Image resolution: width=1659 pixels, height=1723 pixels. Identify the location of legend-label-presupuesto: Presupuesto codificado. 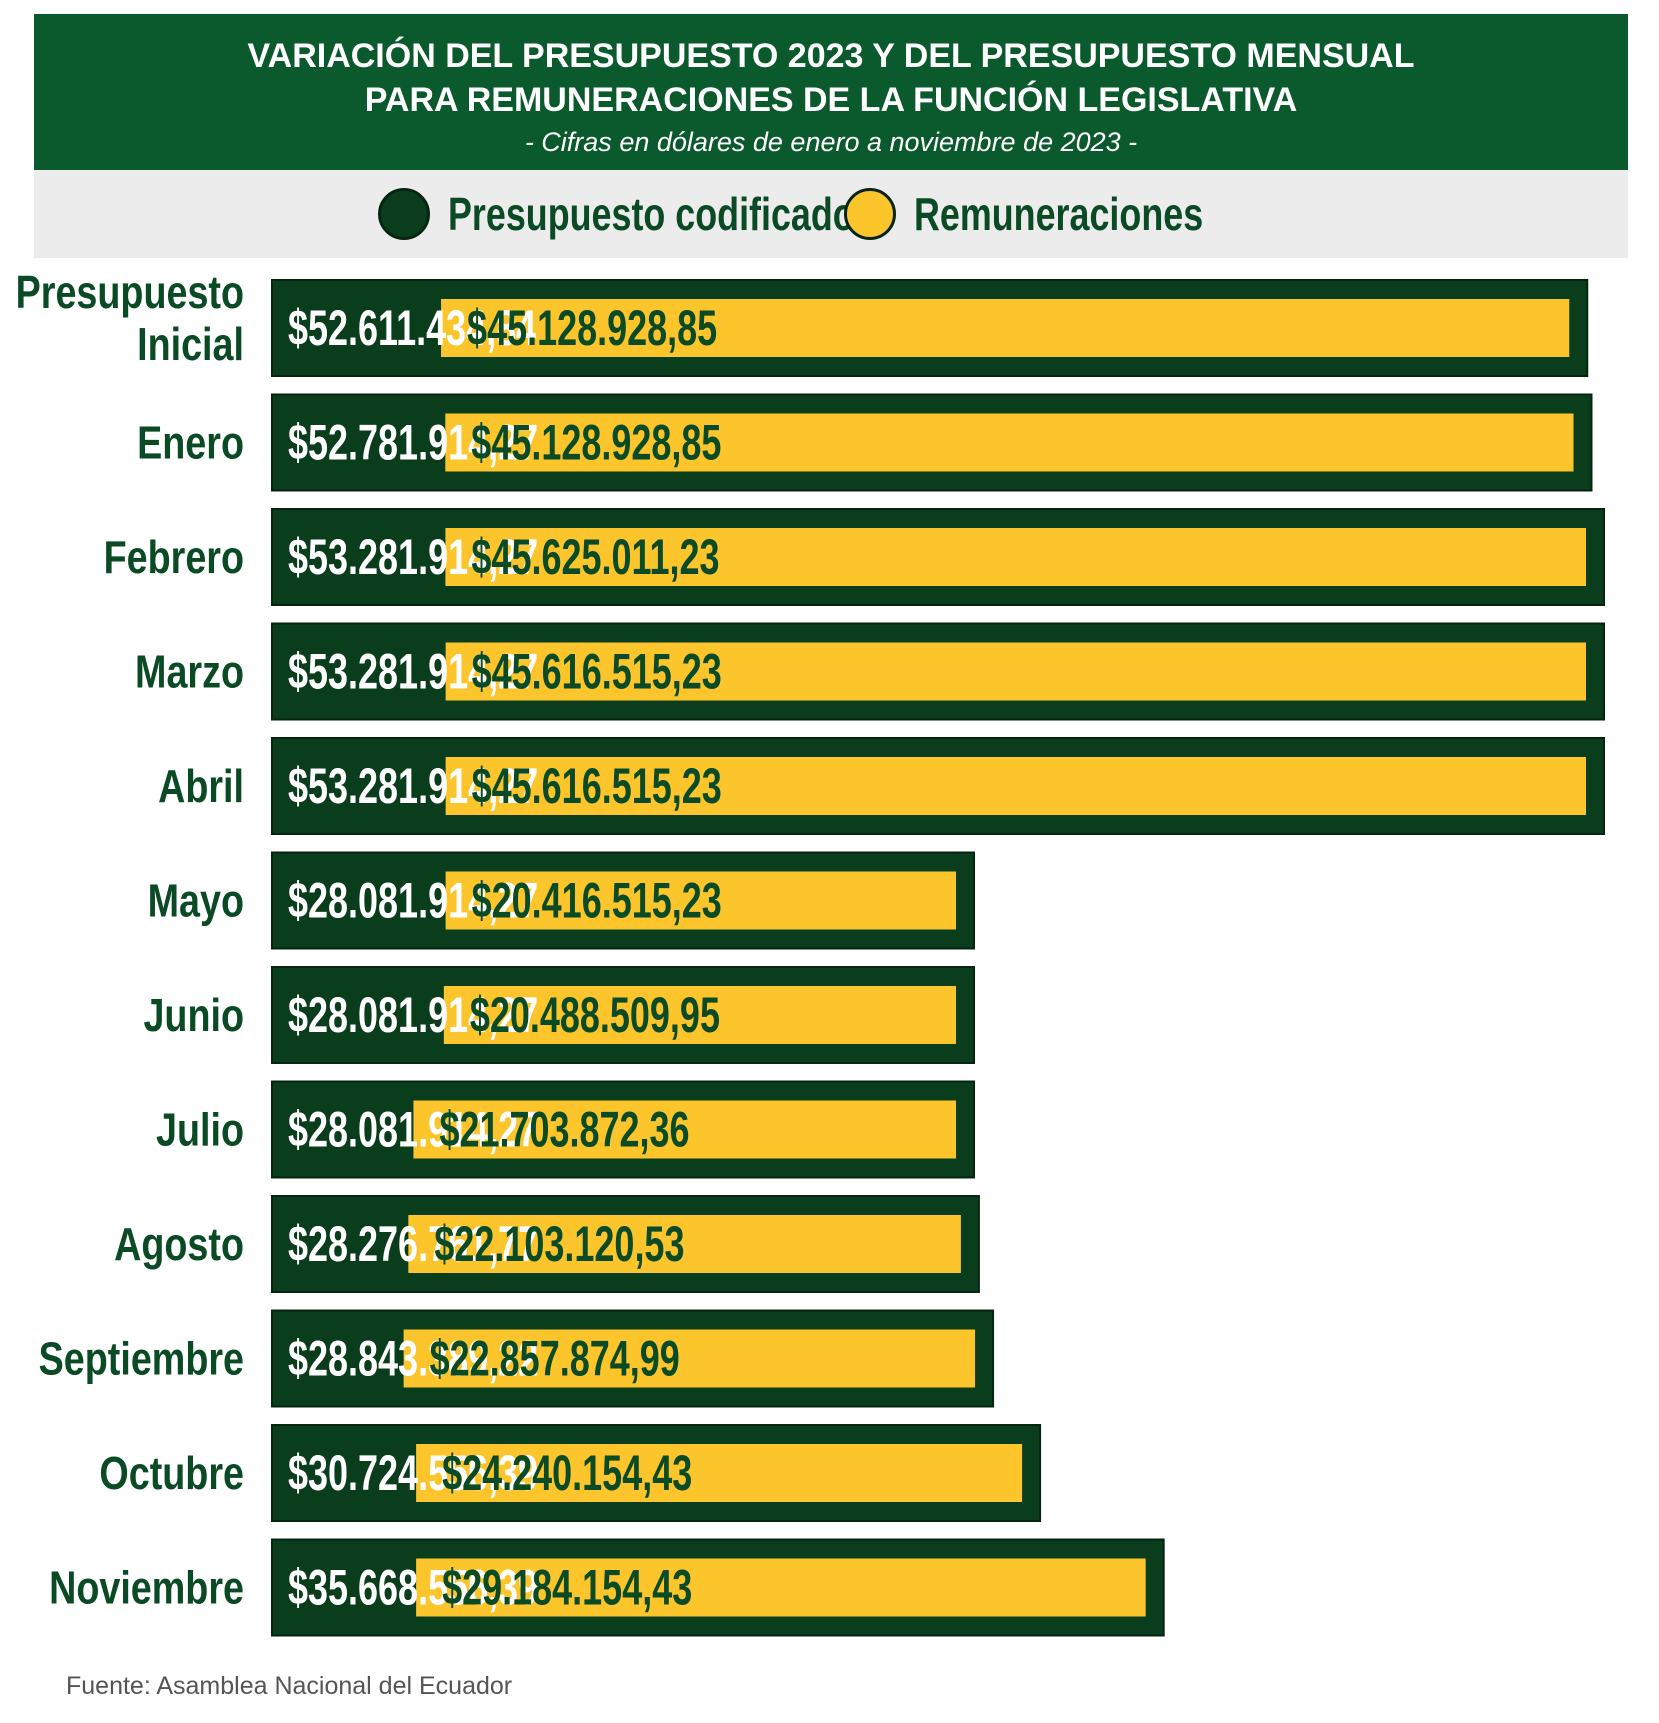
(651, 214).